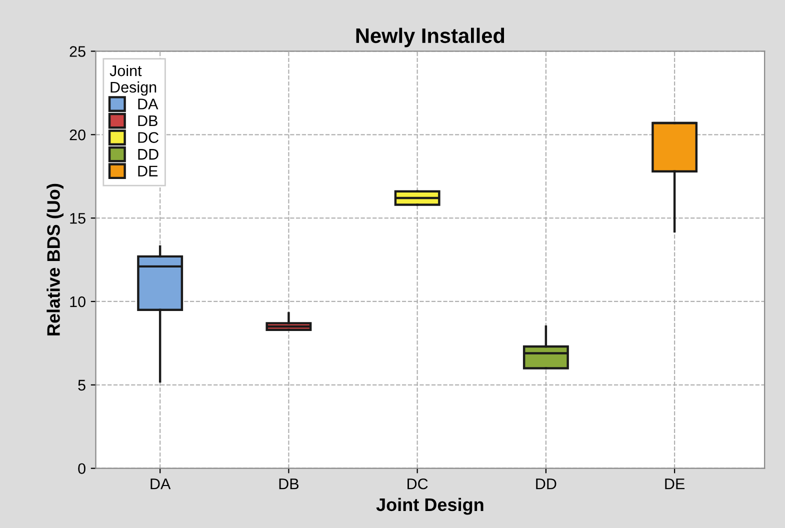  I want to click on legend-label: DE, so click(148, 171).